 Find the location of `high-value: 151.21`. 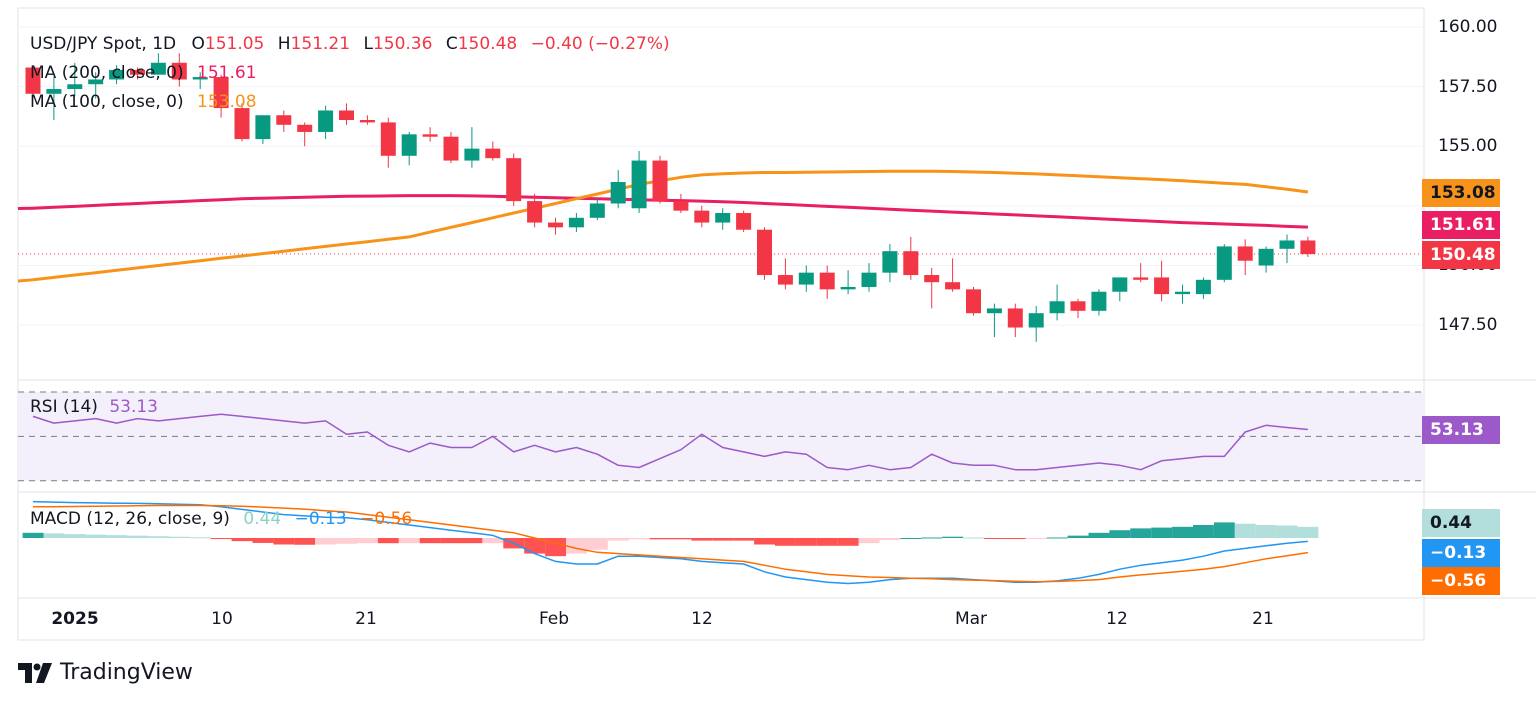

high-value: 151.21 is located at coordinates (320, 44).